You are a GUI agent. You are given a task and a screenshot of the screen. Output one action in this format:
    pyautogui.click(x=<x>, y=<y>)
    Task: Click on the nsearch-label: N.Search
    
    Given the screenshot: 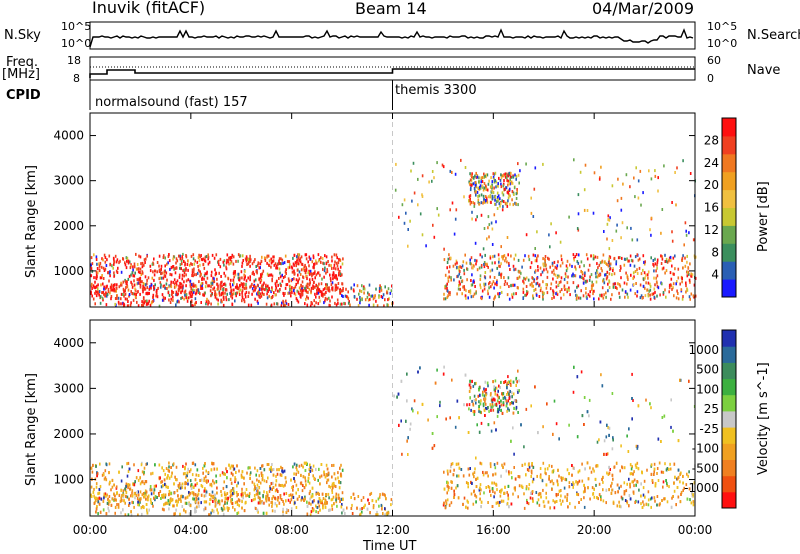 What is the action you would take?
    pyautogui.click(x=773, y=35)
    